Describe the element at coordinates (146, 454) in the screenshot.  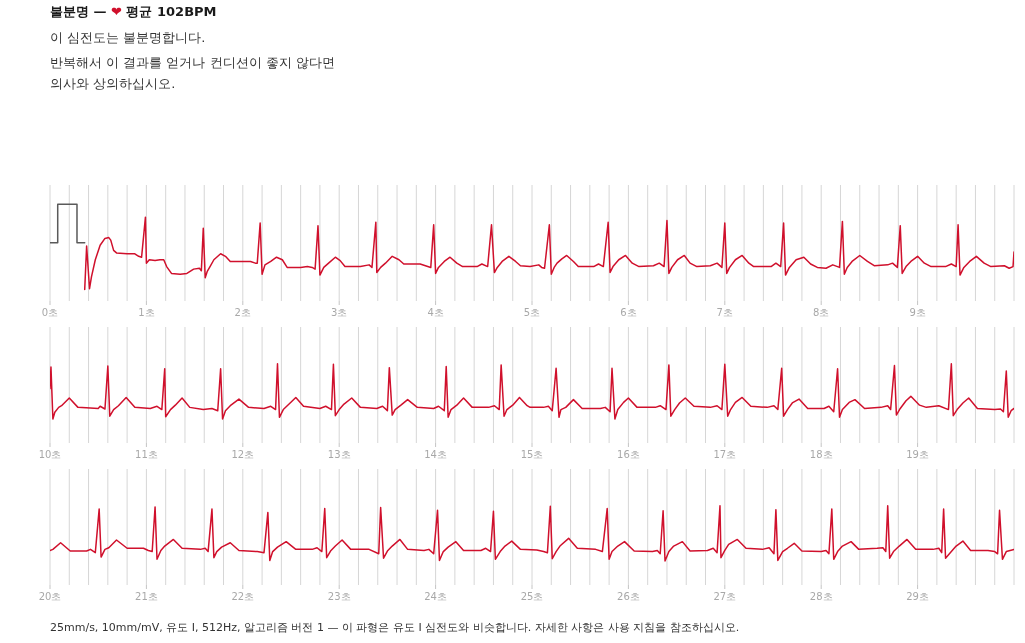
I see `x-tick-label: 11초` at that location.